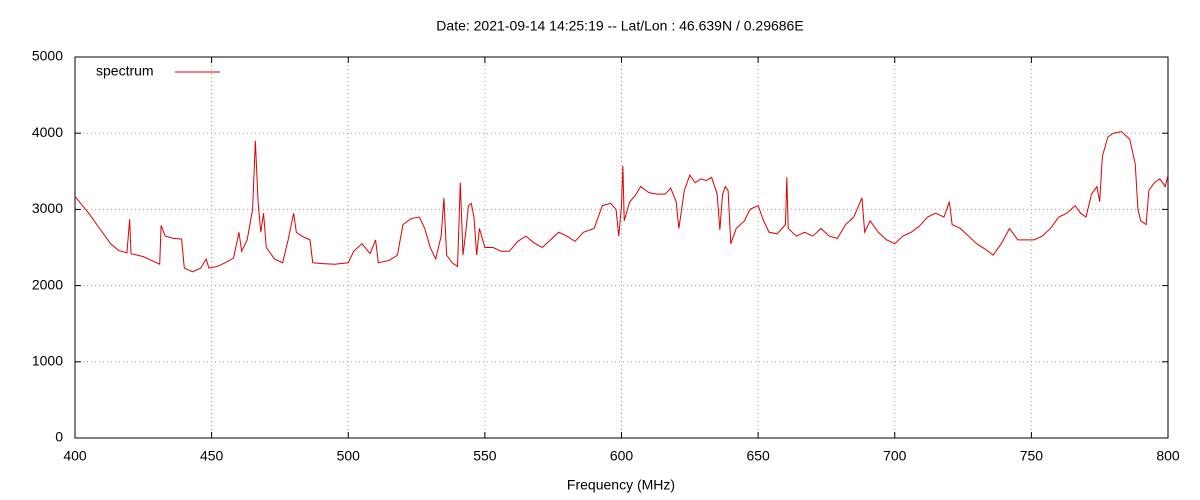 Image resolution: width=1200 pixels, height=500 pixels. Describe the element at coordinates (47, 56) in the screenshot. I see `y-tick-label: 5000` at that location.